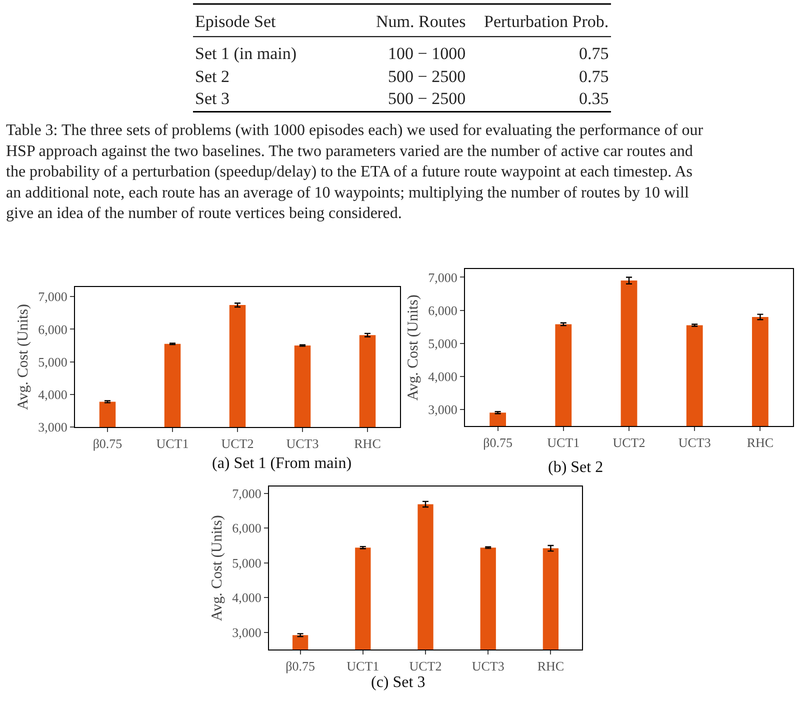 The image size is (805, 716). What do you see at coordinates (246, 53) in the screenshot?
I see `text: Set 1 (in main)` at bounding box center [246, 53].